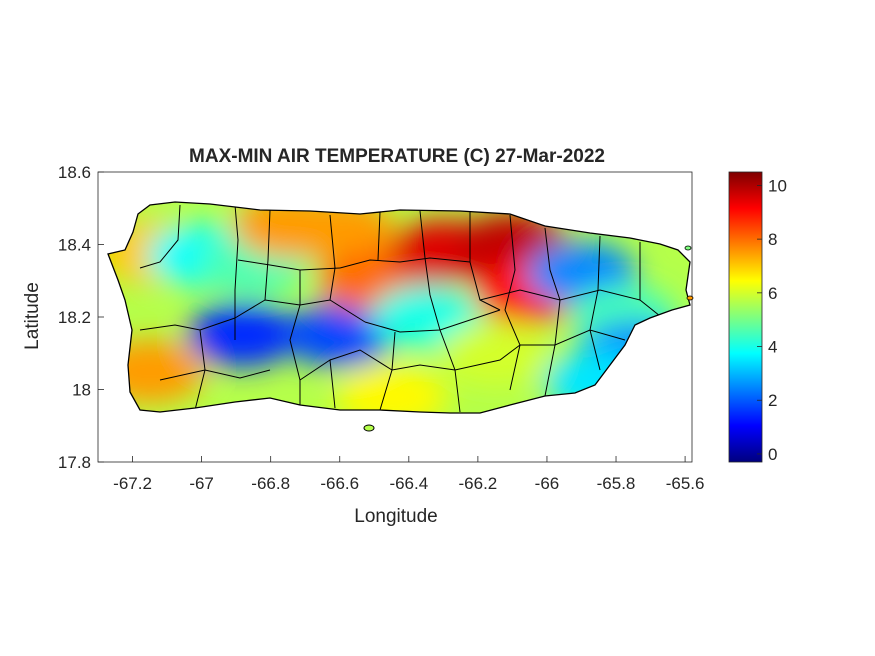 Image resolution: width=875 pixels, height=656 pixels. What do you see at coordinates (369, 428) in the screenshot?
I see `islet-caja-de-muerto` at bounding box center [369, 428].